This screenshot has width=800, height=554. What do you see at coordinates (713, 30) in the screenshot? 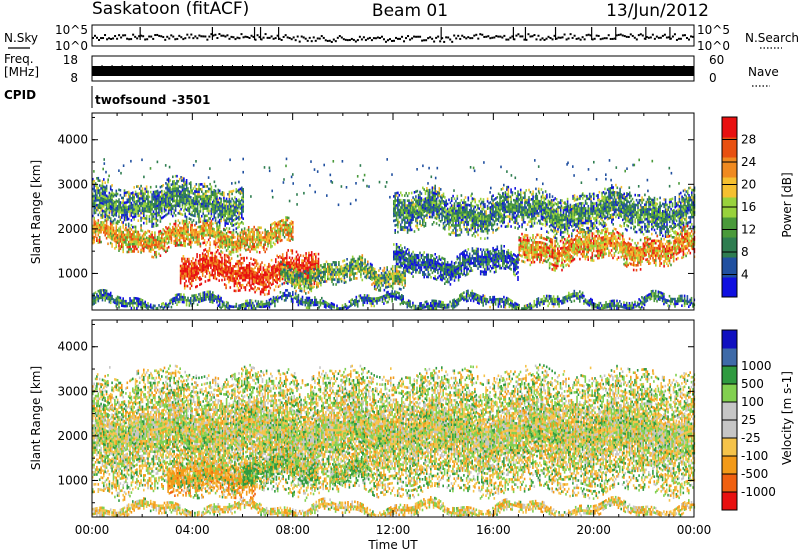
I see `noise-tick-top-right: 10^5` at bounding box center [713, 30].